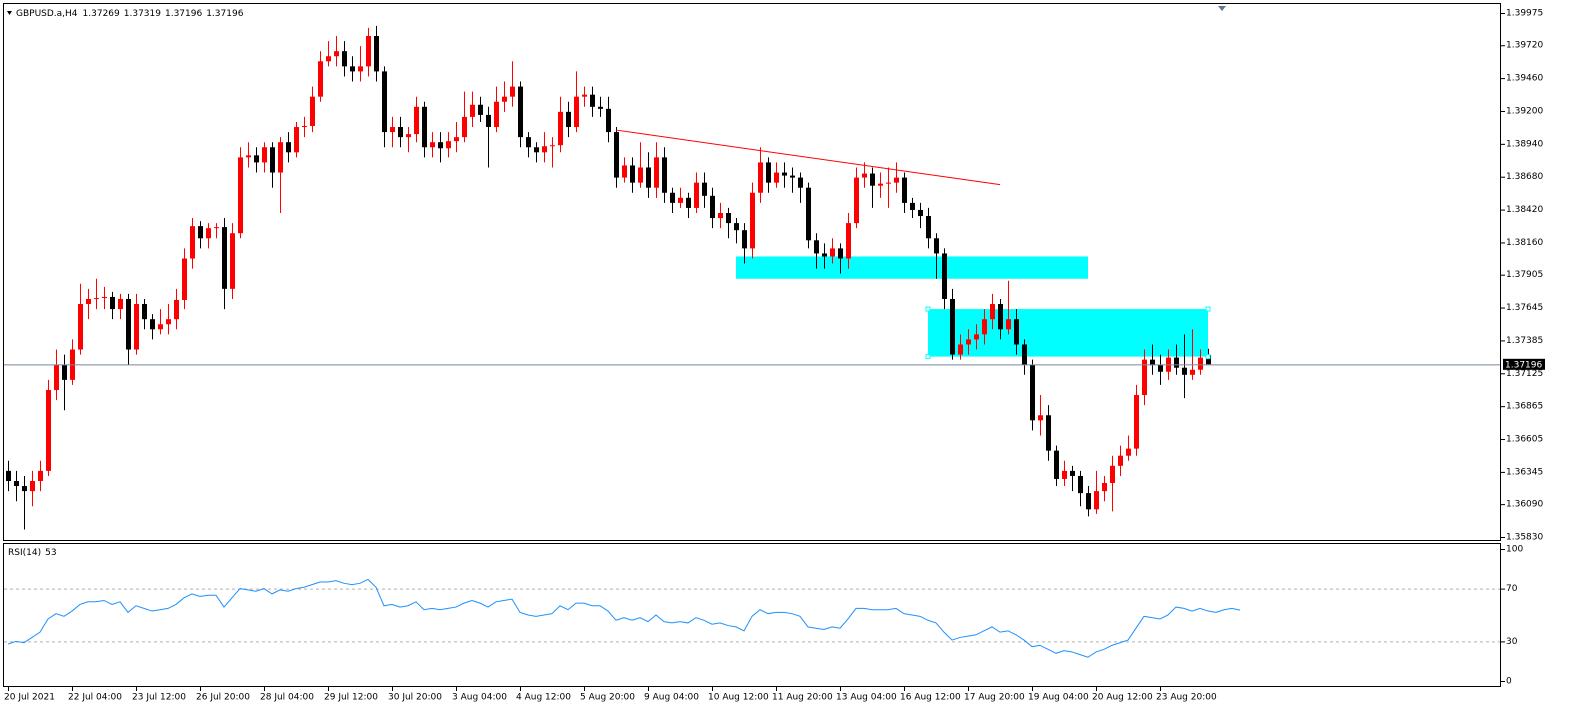  What do you see at coordinates (624, 618) in the screenshot?
I see `indicator-line` at bounding box center [624, 618].